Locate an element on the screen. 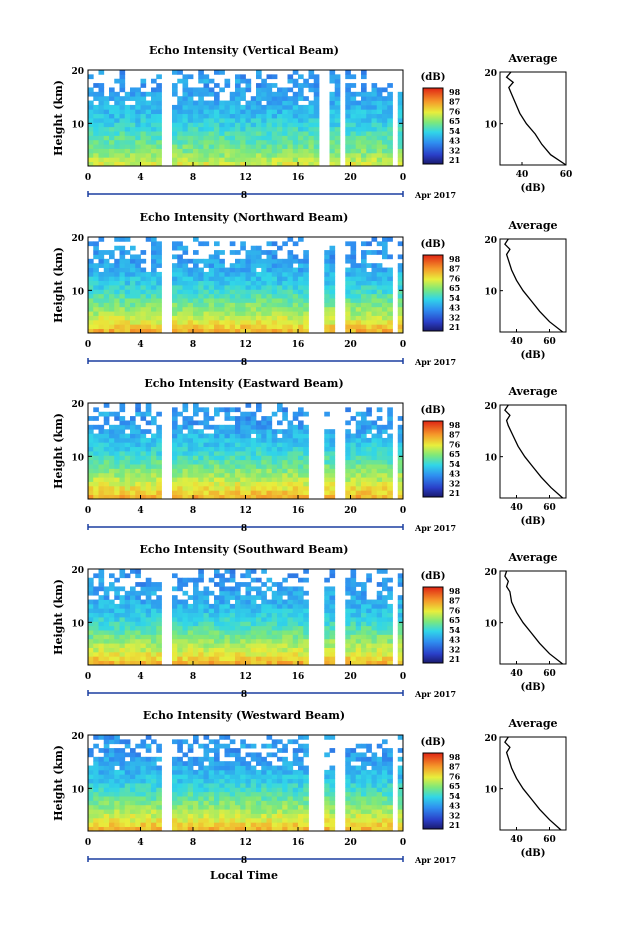 The width and height of the screenshot is (617, 929). average-title: Average is located at coordinates (532, 58).